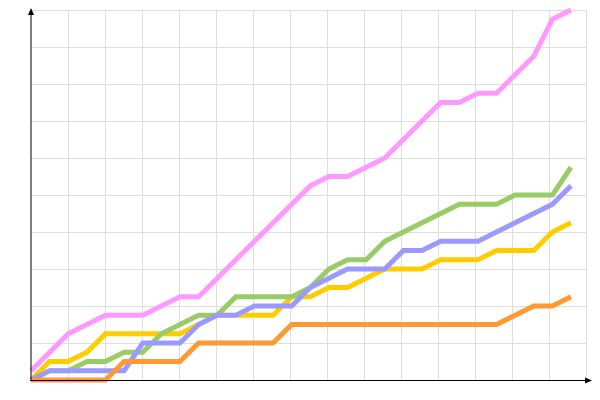 This screenshot has height=400, width=600. Describe the element at coordinates (31, 11) in the screenshot. I see `y-axis-arrow-icon` at that location.